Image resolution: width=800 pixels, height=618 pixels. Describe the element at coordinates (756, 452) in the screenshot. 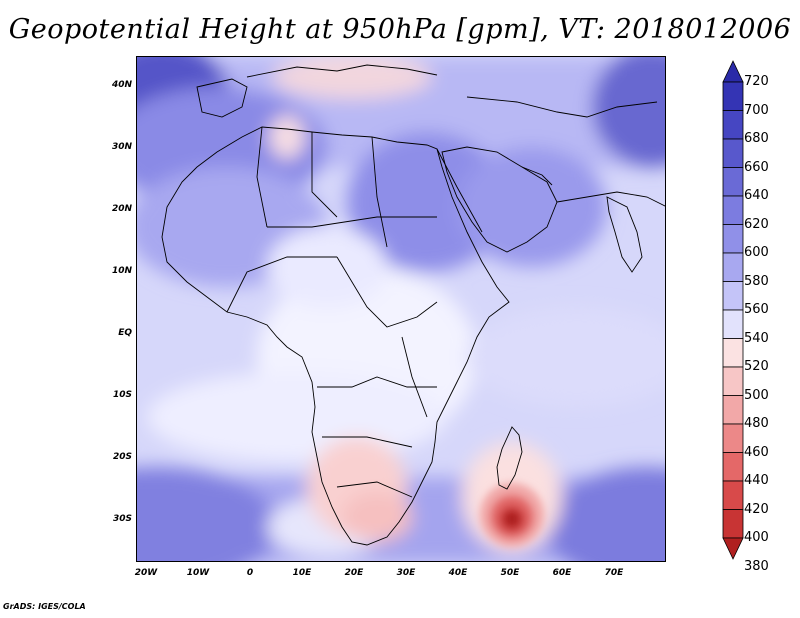

I see `colorbar-level-label: 460` at that location.